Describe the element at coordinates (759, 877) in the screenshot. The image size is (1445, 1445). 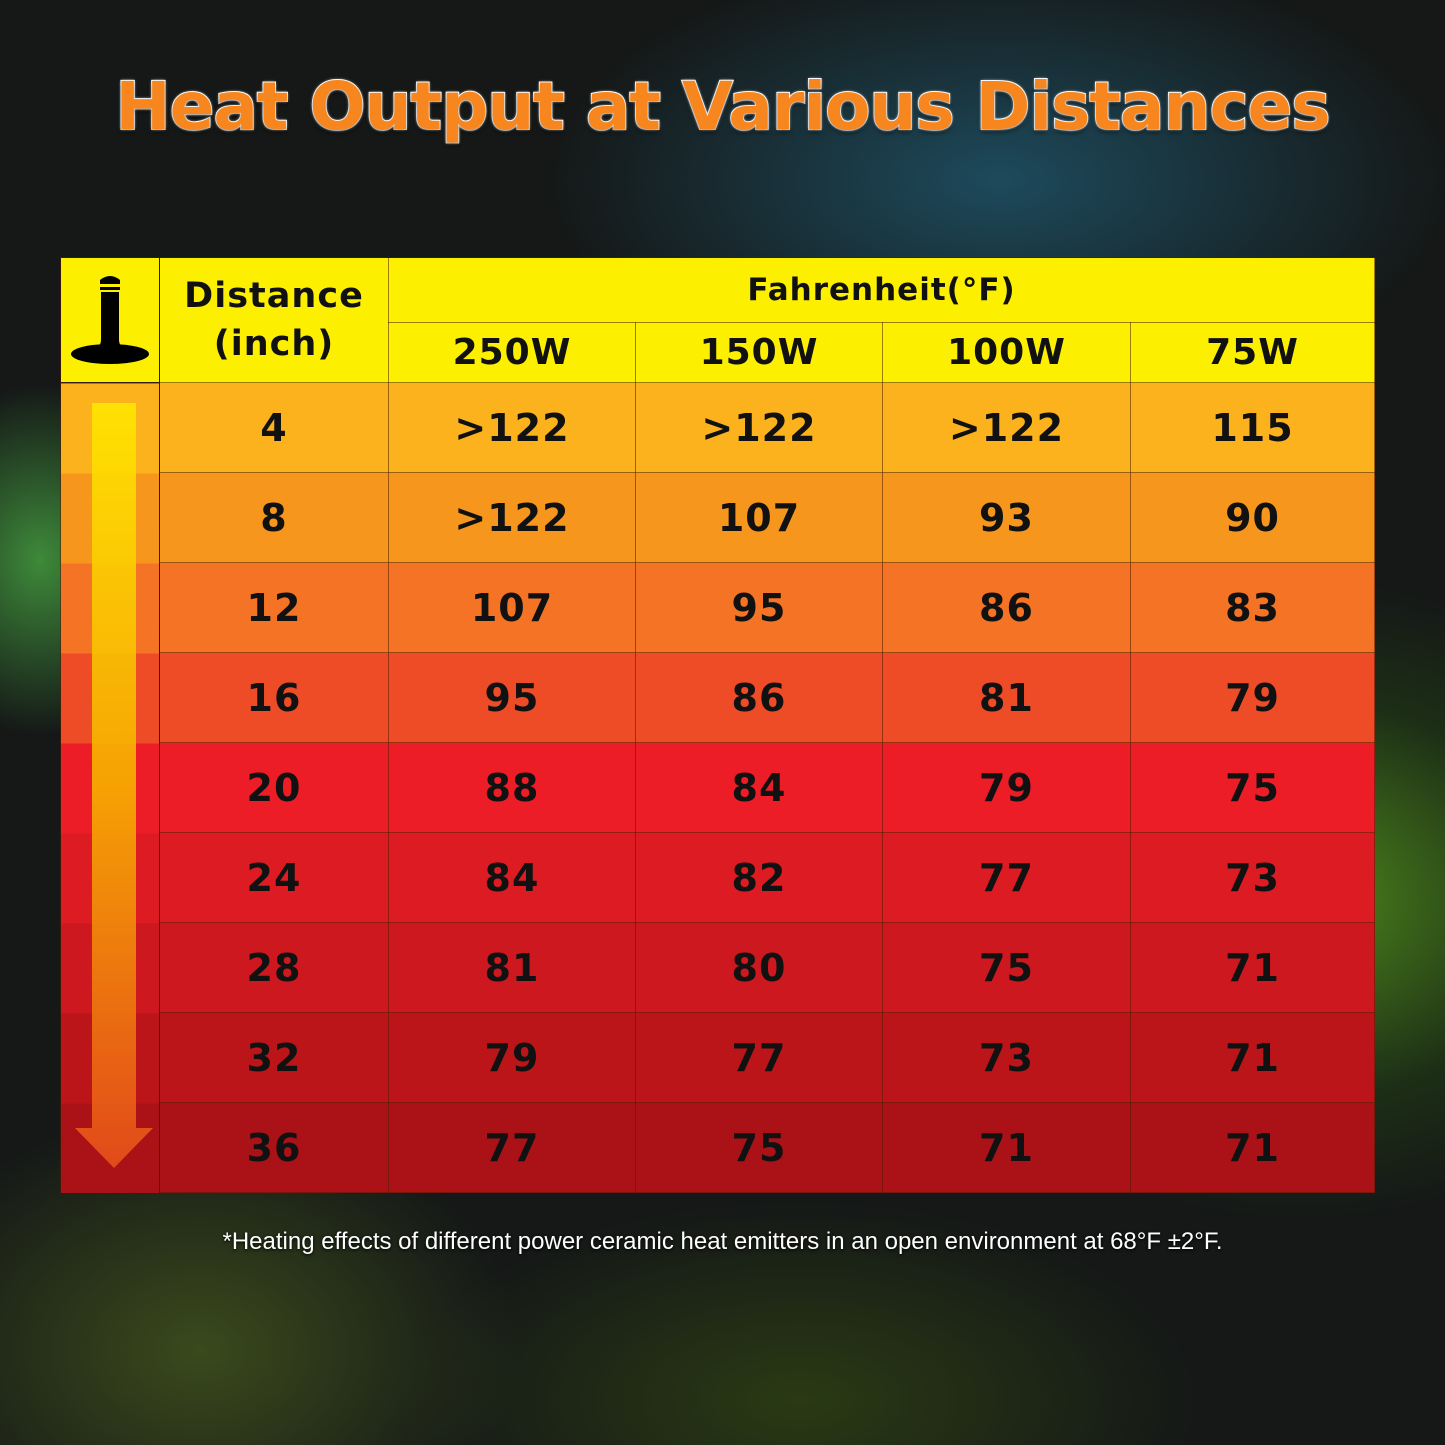
I see `temperature-cell: 82` at that location.